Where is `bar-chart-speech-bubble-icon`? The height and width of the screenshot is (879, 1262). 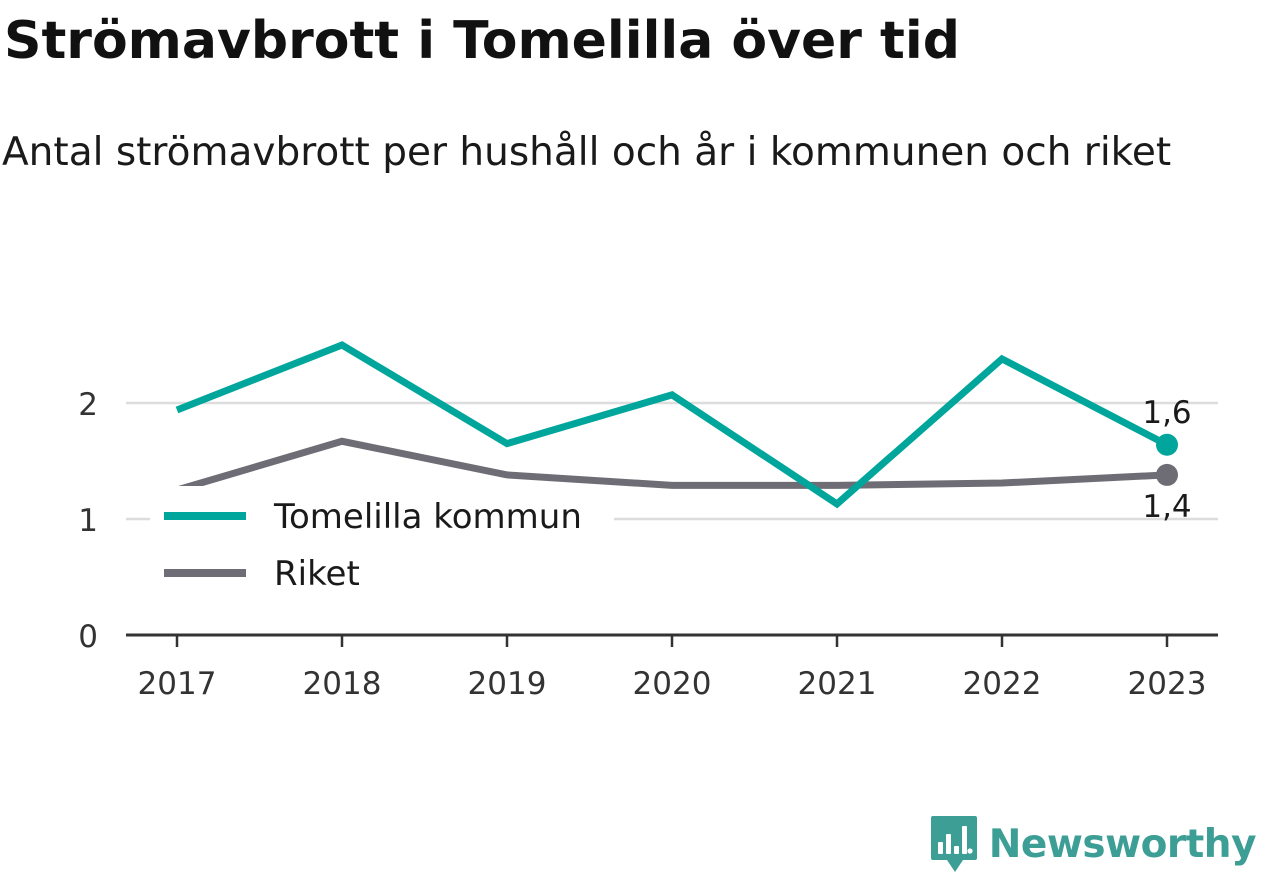 bar-chart-speech-bubble-icon is located at coordinates (953, 844).